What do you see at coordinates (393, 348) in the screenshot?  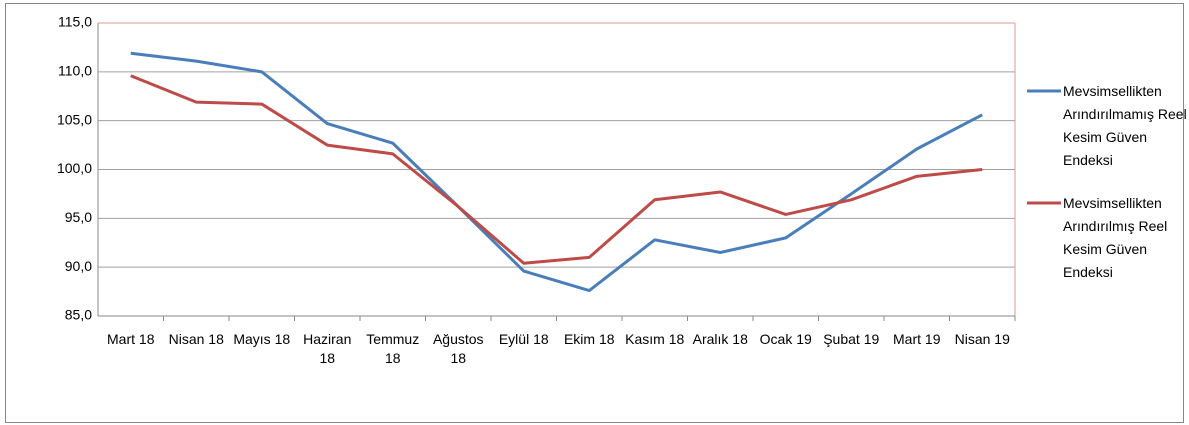 I see `x-tick-label: Temmuz 18` at bounding box center [393, 348].